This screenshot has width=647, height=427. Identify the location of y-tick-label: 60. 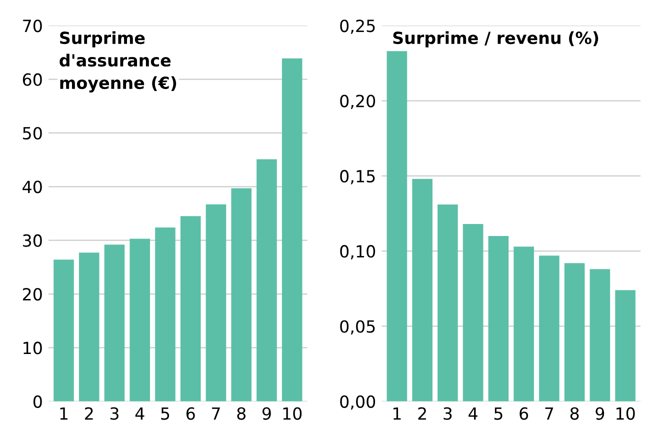
(32, 79).